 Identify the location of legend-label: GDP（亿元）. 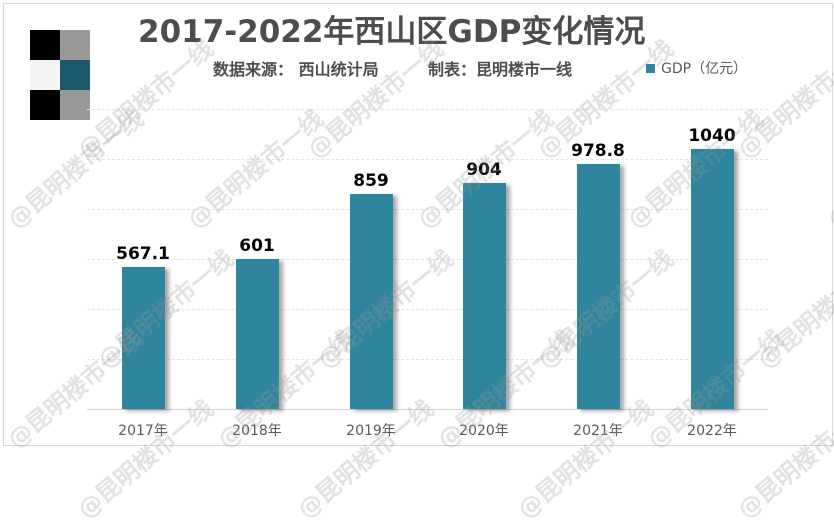
(704, 69).